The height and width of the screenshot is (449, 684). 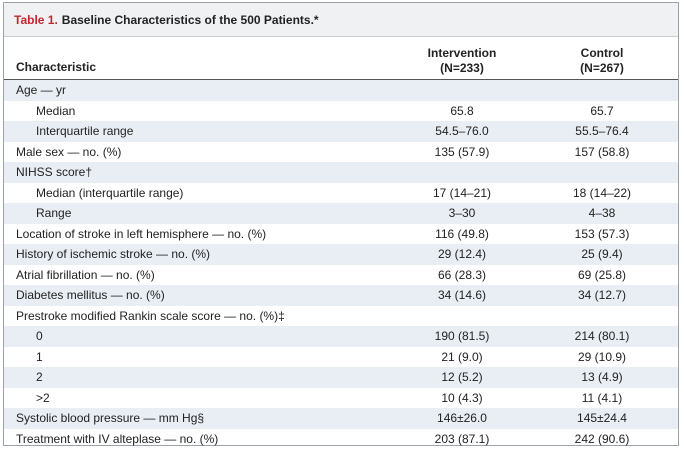 I want to click on cell: 214 (80.1), so click(x=602, y=336).